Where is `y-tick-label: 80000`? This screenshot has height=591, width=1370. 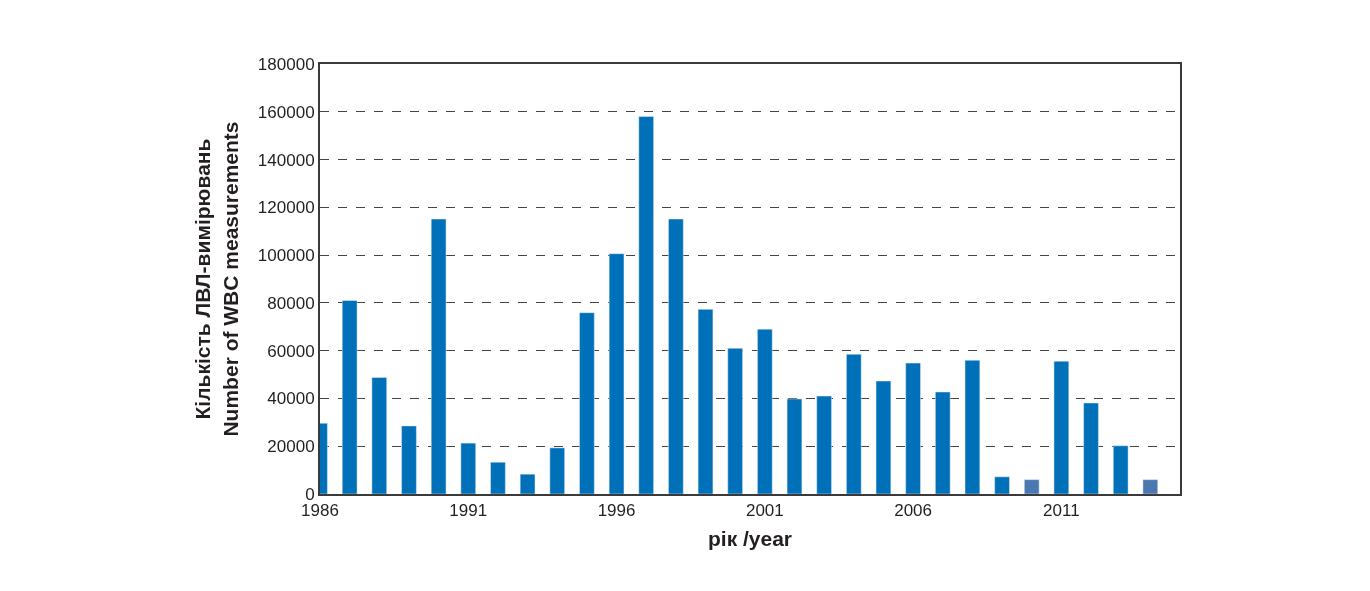 y-tick-label: 80000 is located at coordinates (291, 303).